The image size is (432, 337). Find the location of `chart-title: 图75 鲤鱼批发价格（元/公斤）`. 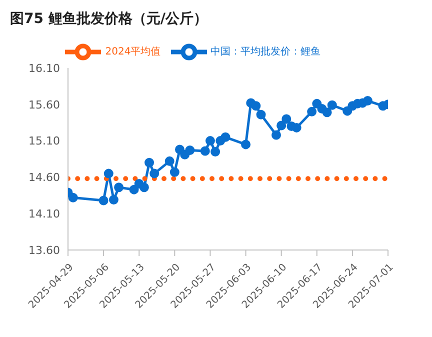

chart-title: 图75 鲤鱼批发价格（元/公斤） is located at coordinates (108, 19).